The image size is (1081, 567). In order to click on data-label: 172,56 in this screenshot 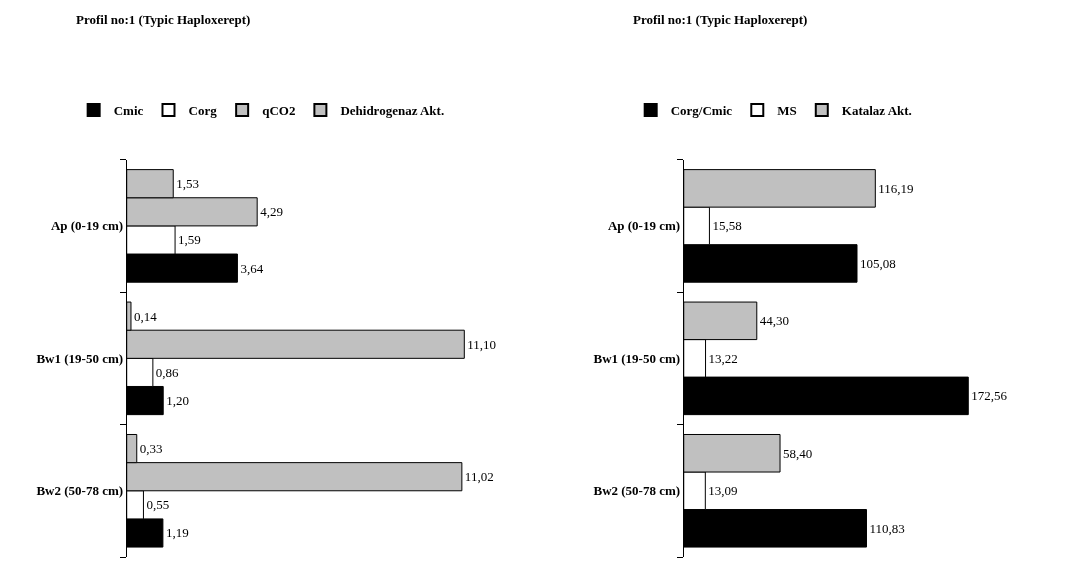, I will do `click(989, 396)`.